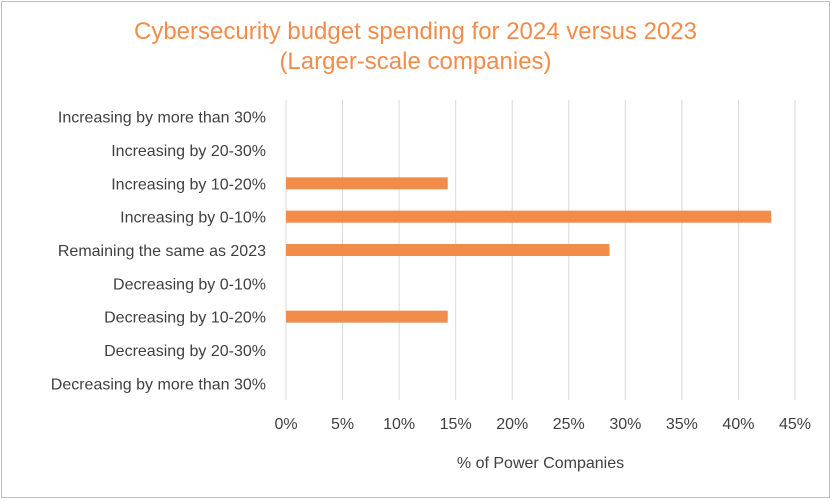 The image size is (833, 501). Describe the element at coordinates (188, 151) in the screenshot. I see `category-label: Increasing by 20-30%` at that location.